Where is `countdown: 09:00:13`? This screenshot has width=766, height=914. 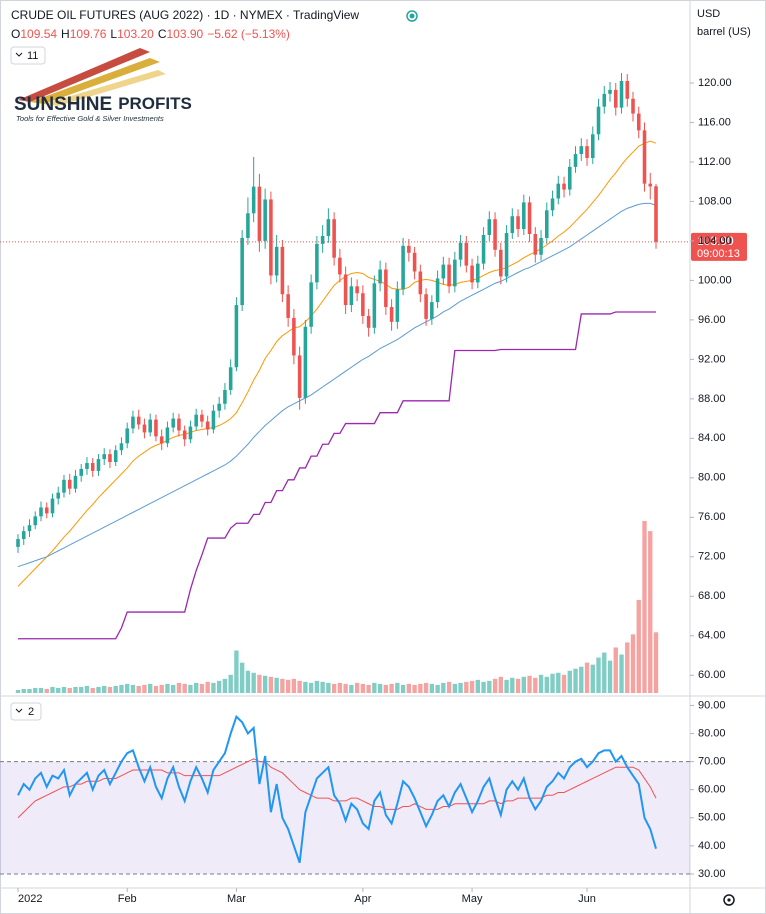 countdown: 09:00:13 is located at coordinates (718, 254).